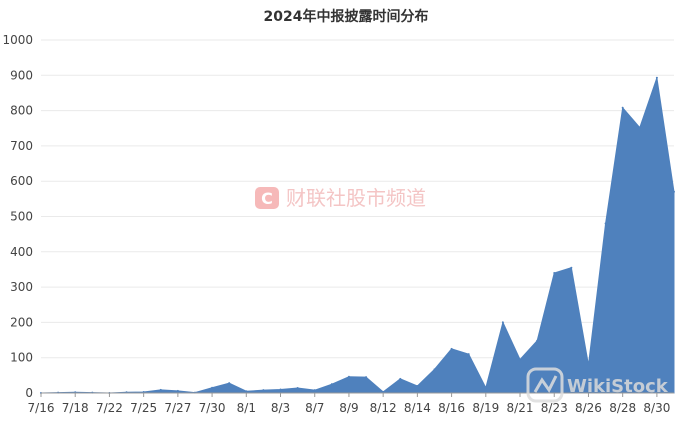 The height and width of the screenshot is (422, 692). What do you see at coordinates (554, 408) in the screenshot?
I see `x-tick-label: 8/23` at bounding box center [554, 408].